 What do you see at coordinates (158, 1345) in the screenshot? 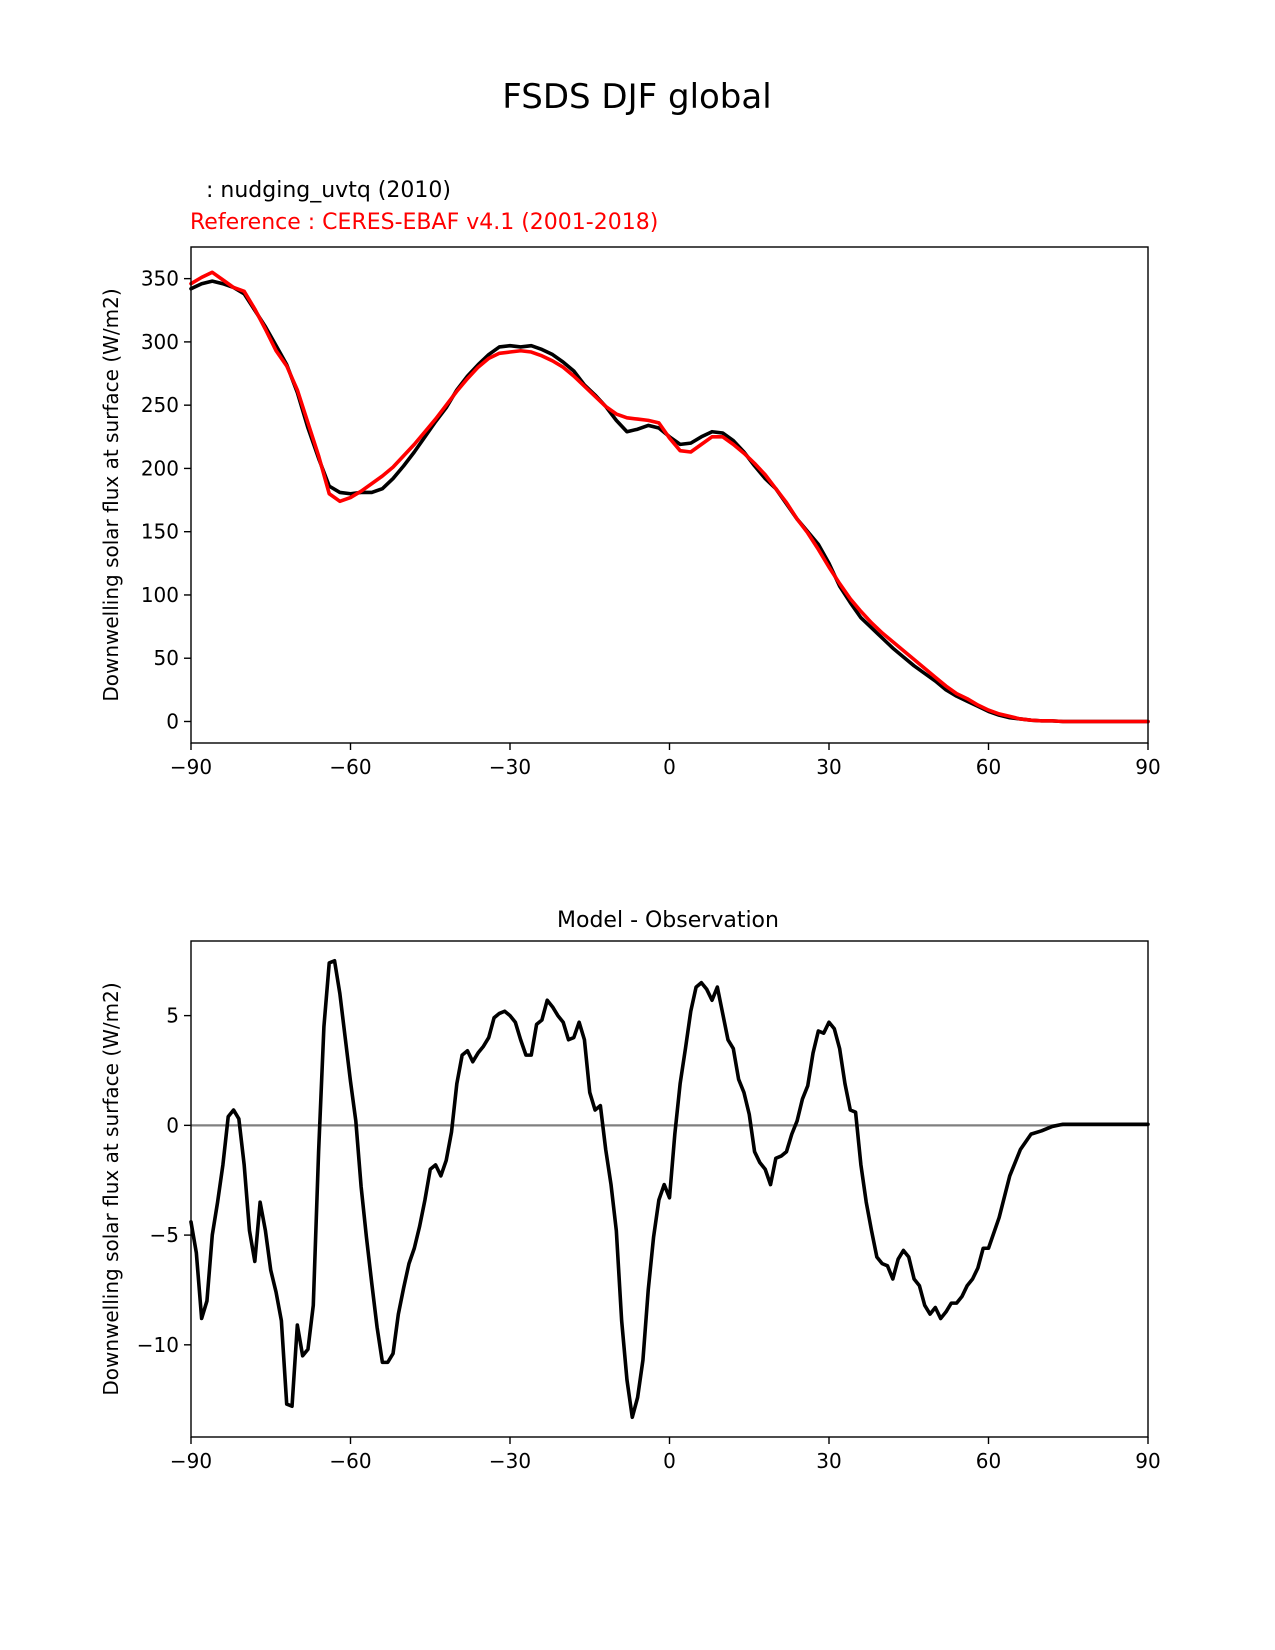
I see `y-tick-label: −10` at bounding box center [158, 1345].